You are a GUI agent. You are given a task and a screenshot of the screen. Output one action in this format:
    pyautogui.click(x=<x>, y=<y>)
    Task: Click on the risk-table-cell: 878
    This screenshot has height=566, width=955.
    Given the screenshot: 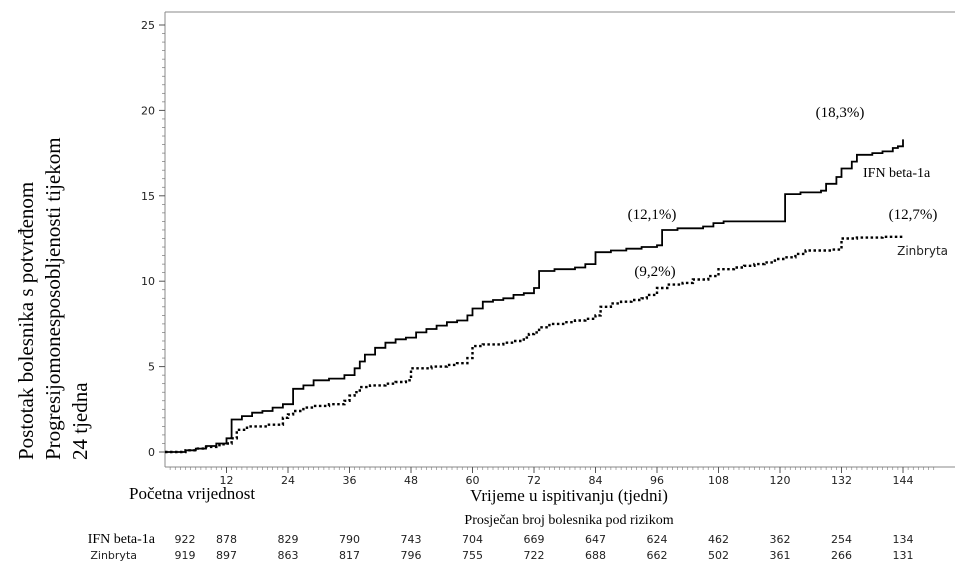 What is the action you would take?
    pyautogui.click(x=226, y=539)
    